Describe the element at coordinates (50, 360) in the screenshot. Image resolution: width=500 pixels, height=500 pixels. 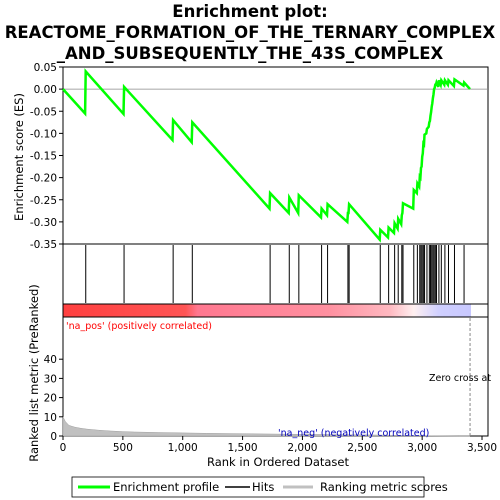
I see `metric-y-tick-label: 40` at that location.